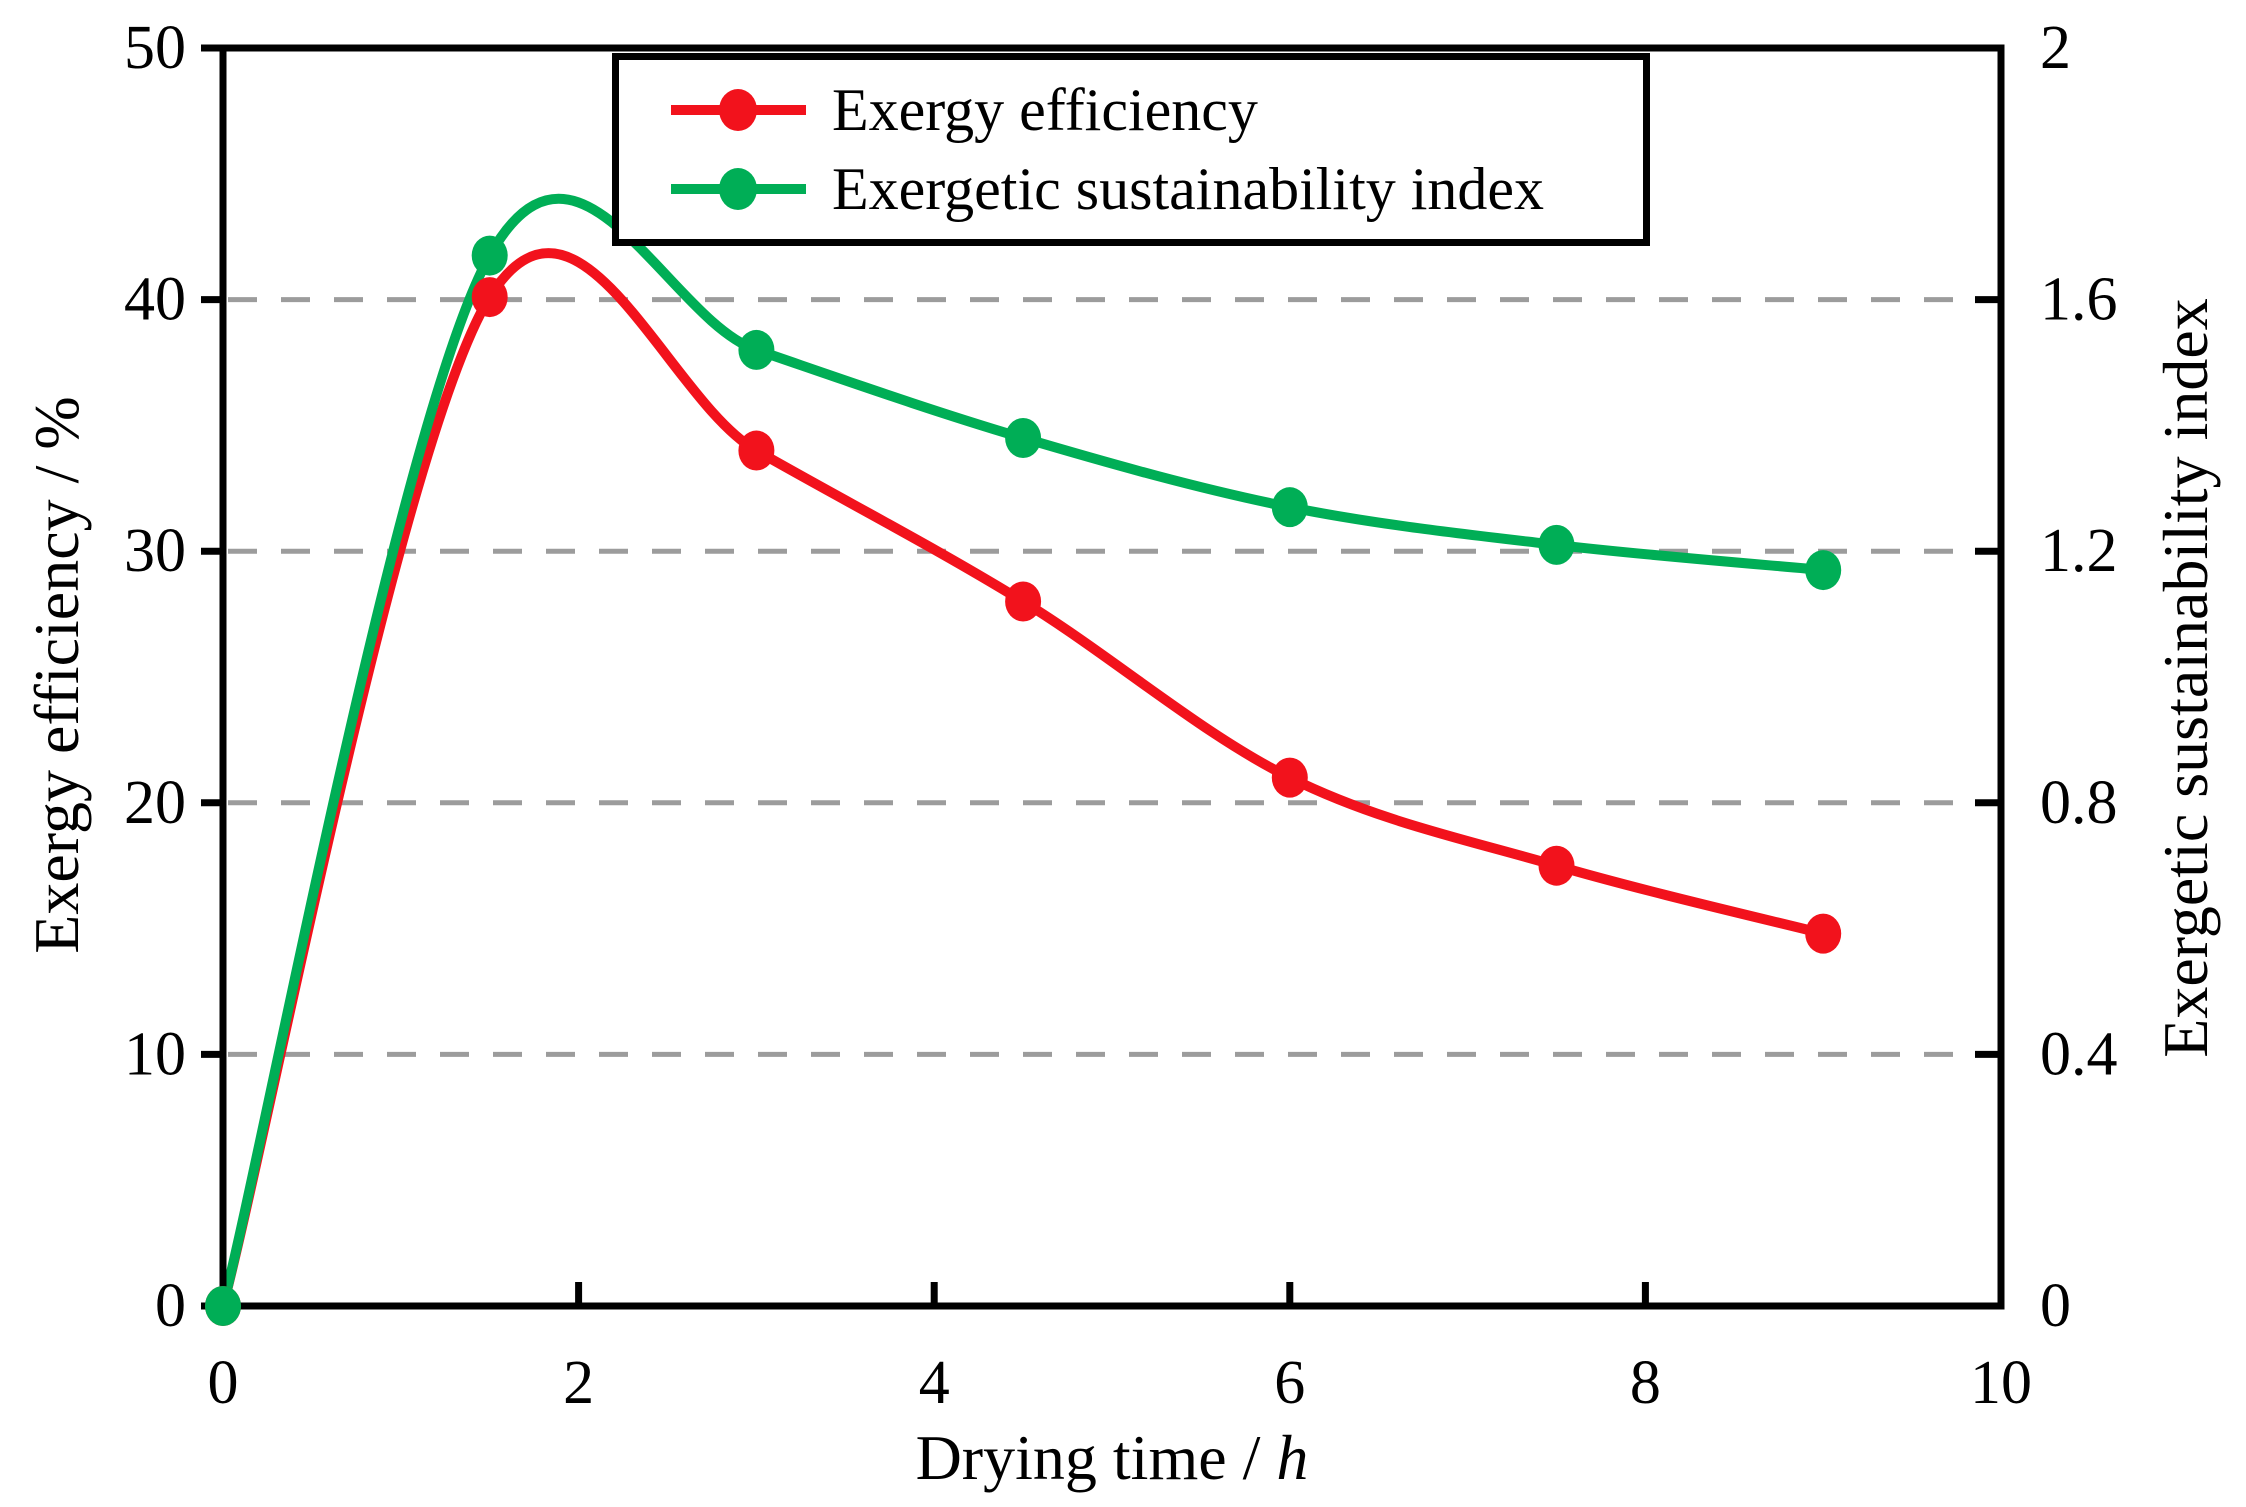 This screenshot has height=1507, width=2246. Describe the element at coordinates (738, 189) in the screenshot. I see `legend-marker-green-icon` at that location.